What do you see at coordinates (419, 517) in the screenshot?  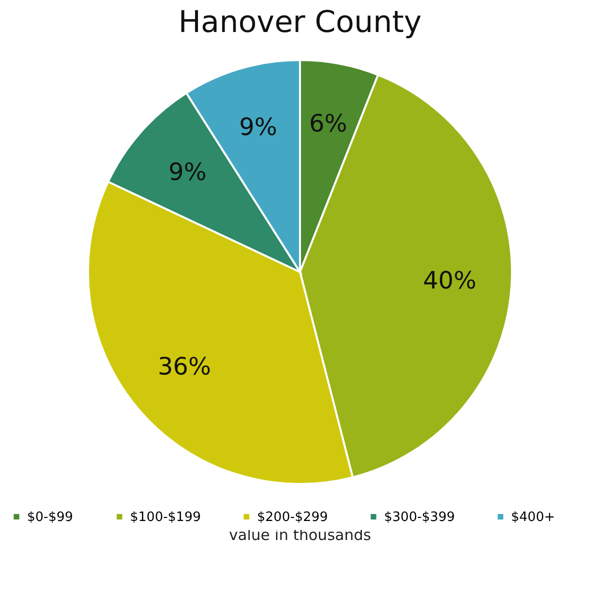 I see `legend-label: $300-$399` at bounding box center [419, 517].